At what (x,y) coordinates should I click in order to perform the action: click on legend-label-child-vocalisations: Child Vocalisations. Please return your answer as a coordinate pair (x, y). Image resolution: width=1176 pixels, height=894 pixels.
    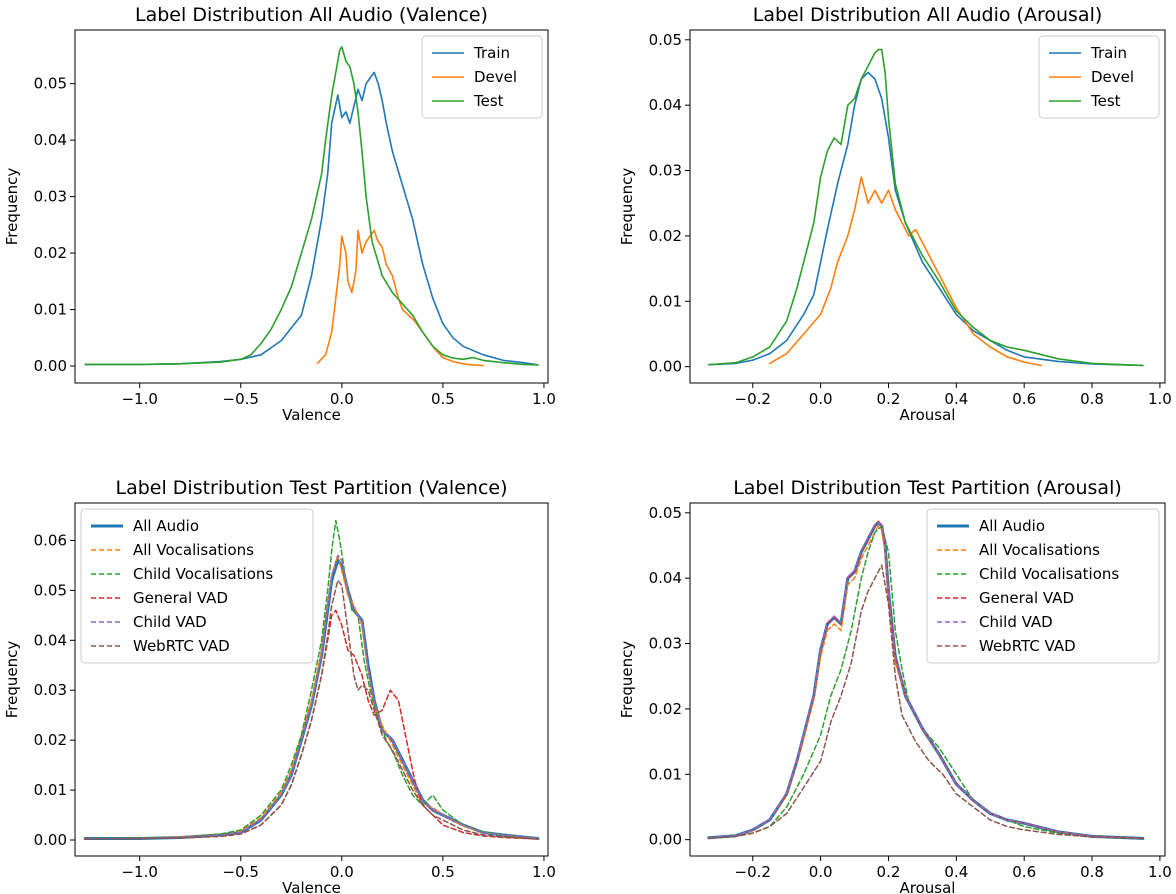
    Looking at the image, I should click on (203, 574).